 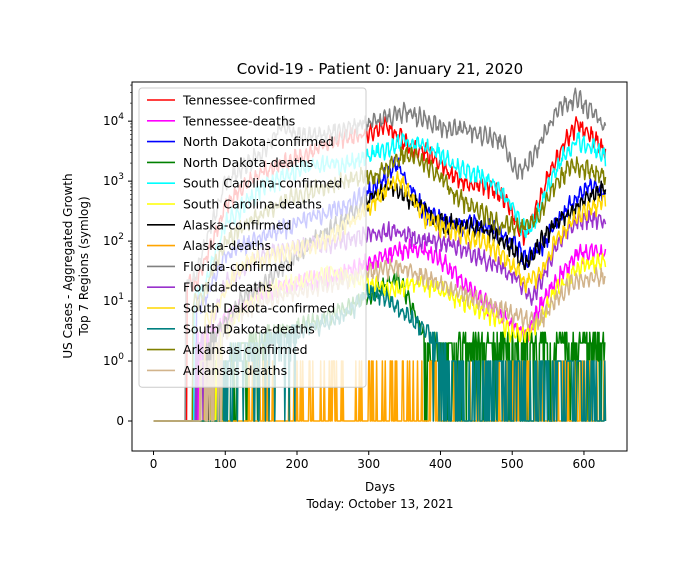 I want to click on legend-label: South Dakota-confirmed, so click(x=259, y=308).